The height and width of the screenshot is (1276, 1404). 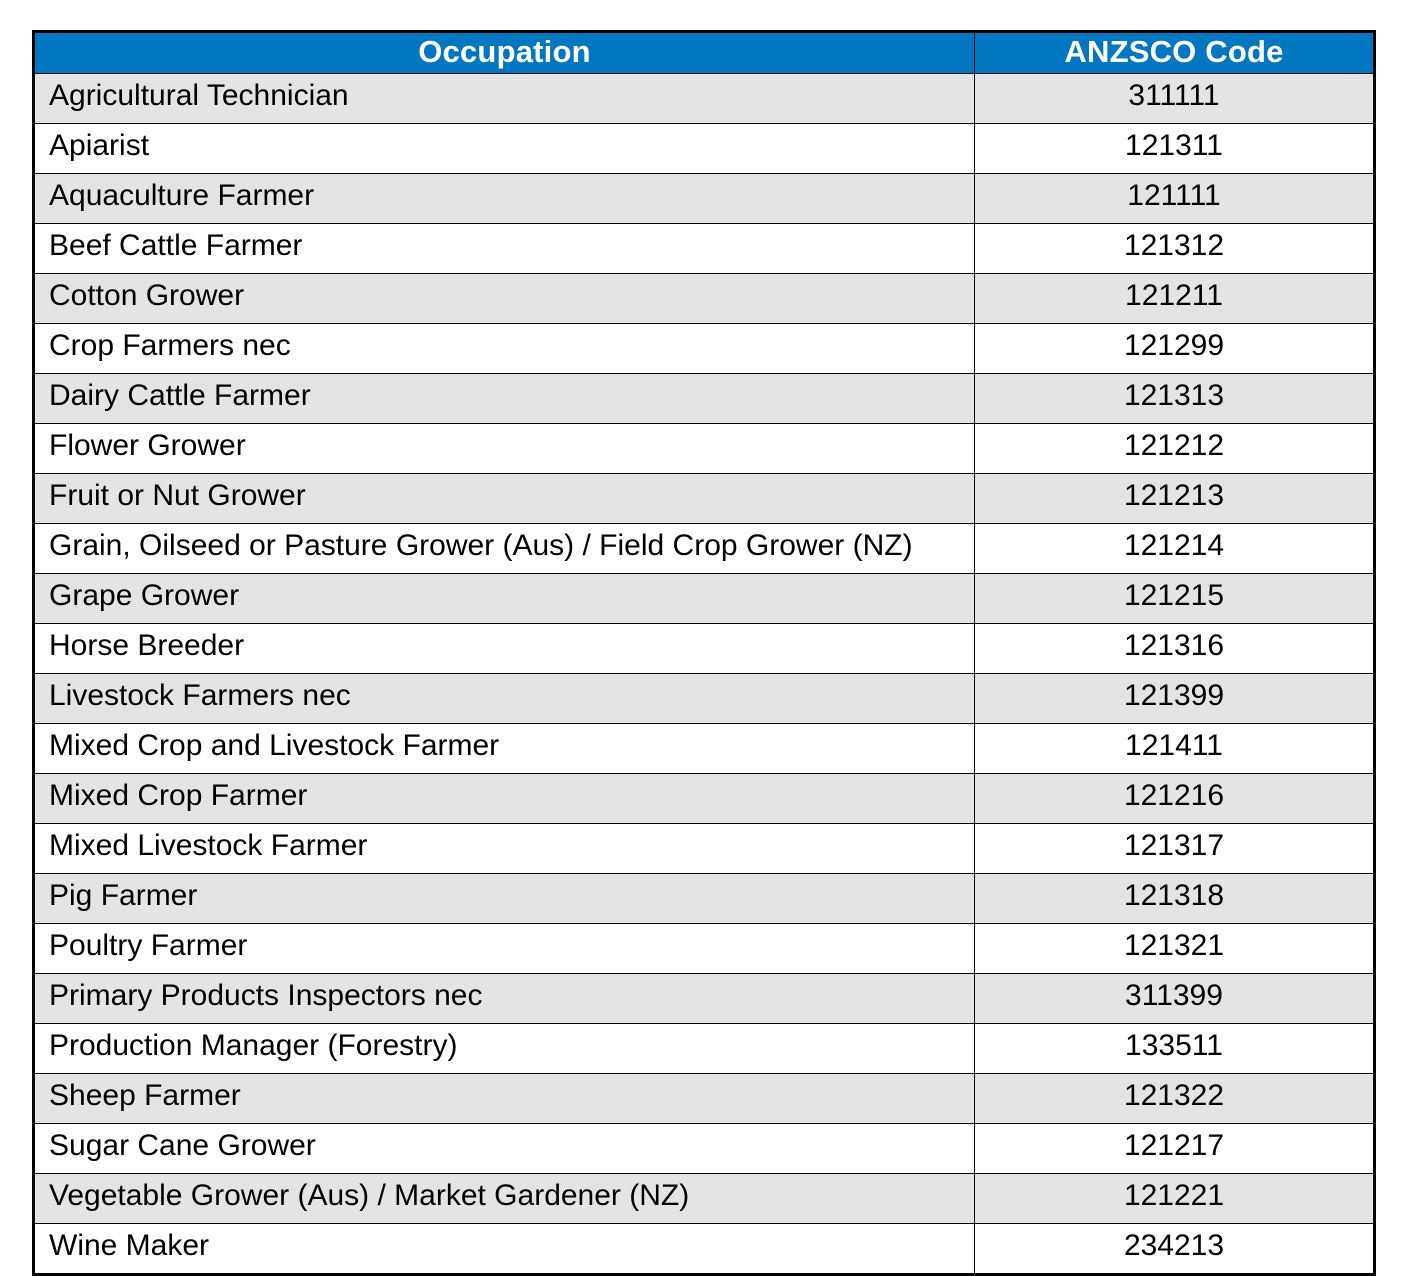 I want to click on table-row: Dairy Cattle Farmer 121313, so click(x=704, y=398).